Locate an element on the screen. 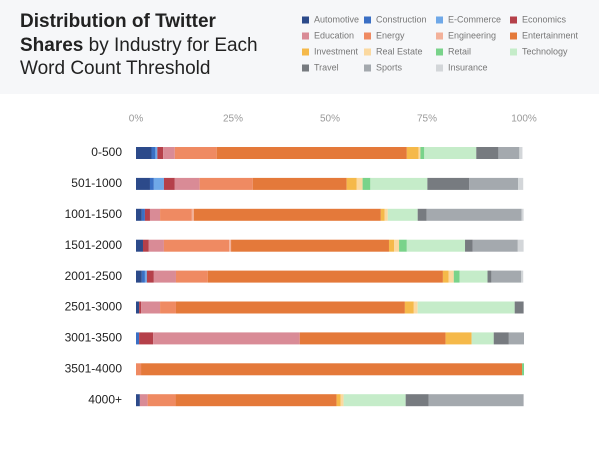  legend-label: Engineering is located at coordinates (472, 35).